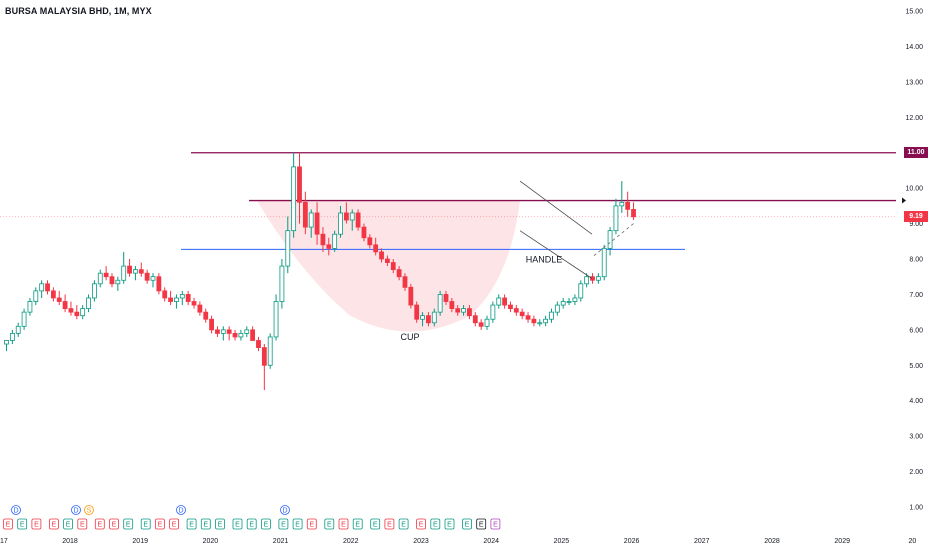  Describe the element at coordinates (89, 510) in the screenshot. I see `split-event-icon` at that location.